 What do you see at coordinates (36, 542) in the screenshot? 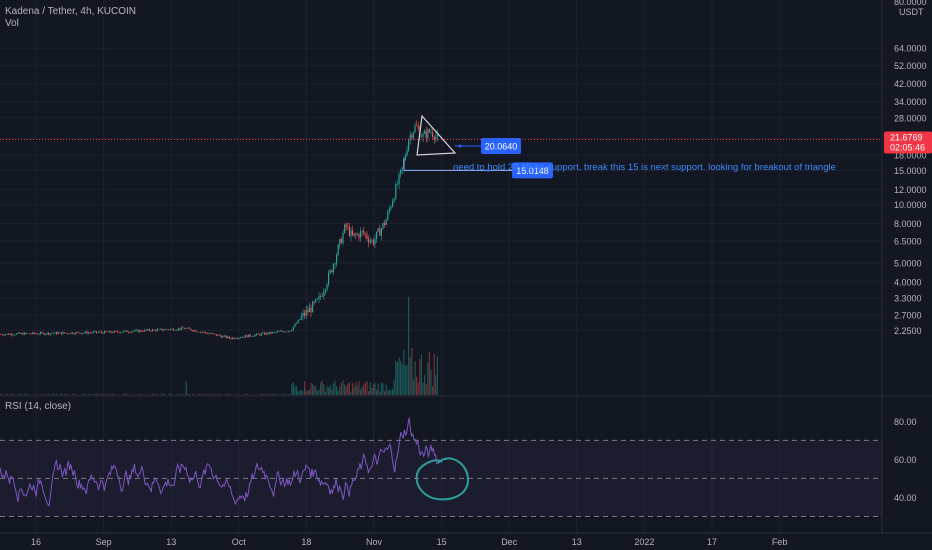
I see `time-tick-label: 16` at bounding box center [36, 542].